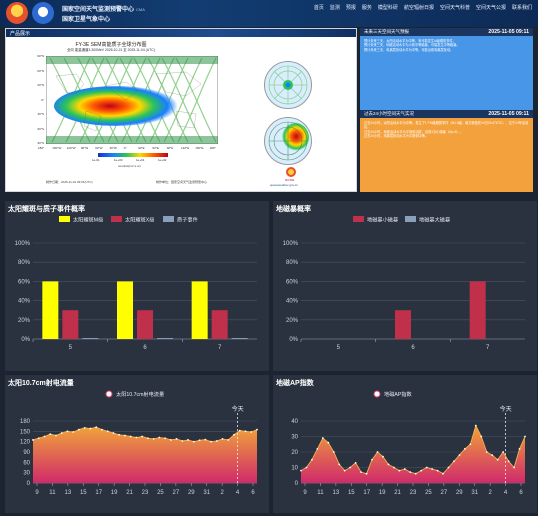 The image size is (538, 516). I want to click on proton-map, so click(132, 100).